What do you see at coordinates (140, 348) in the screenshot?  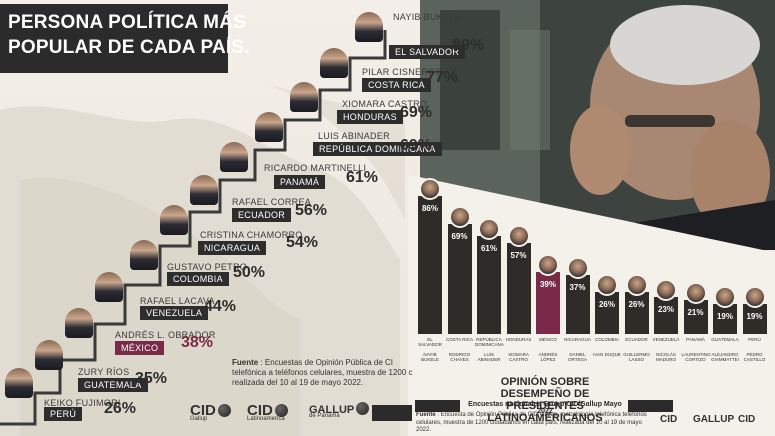 I see `country-label: MÉXICO` at bounding box center [140, 348].